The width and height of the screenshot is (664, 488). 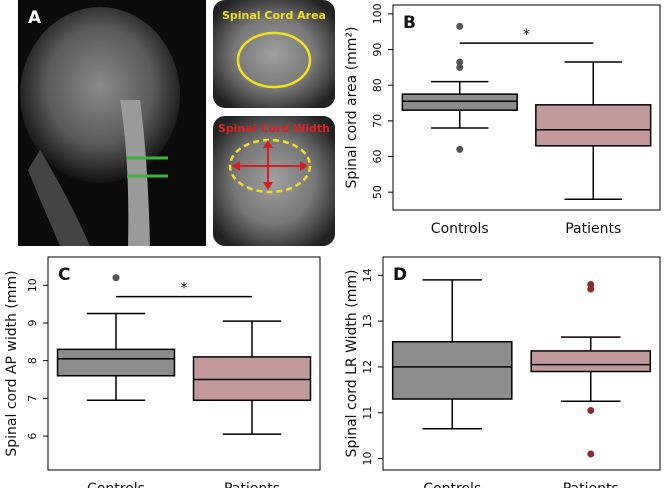 What do you see at coordinates (12, 363) in the screenshot?
I see `y-axis-label: Spinal cord AP width (mm)` at bounding box center [12, 363].